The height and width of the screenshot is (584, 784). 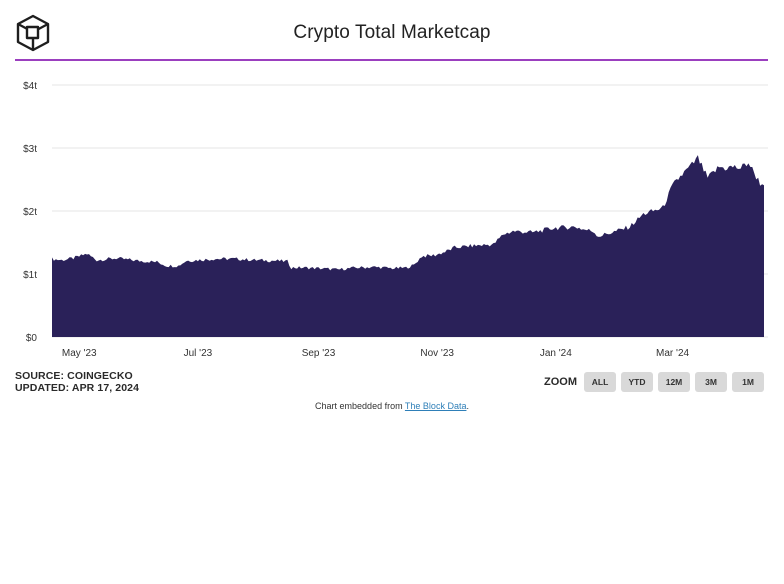 What do you see at coordinates (319, 353) in the screenshot?
I see `x-tick-label: Sep '23` at bounding box center [319, 353].